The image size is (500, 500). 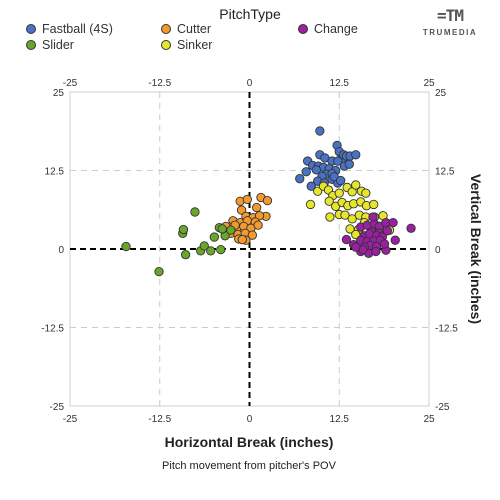 I want to click on legend-item-change: Change, so click(x=328, y=29).